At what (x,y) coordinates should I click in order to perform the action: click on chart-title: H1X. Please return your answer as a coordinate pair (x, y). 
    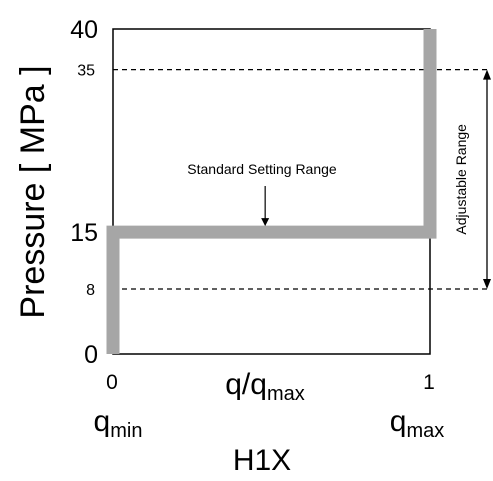
    Looking at the image, I should click on (262, 460).